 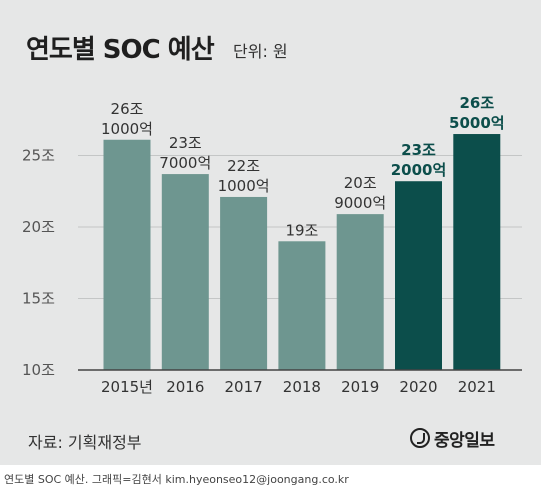 I want to click on data-label: 5000억, so click(x=477, y=123).